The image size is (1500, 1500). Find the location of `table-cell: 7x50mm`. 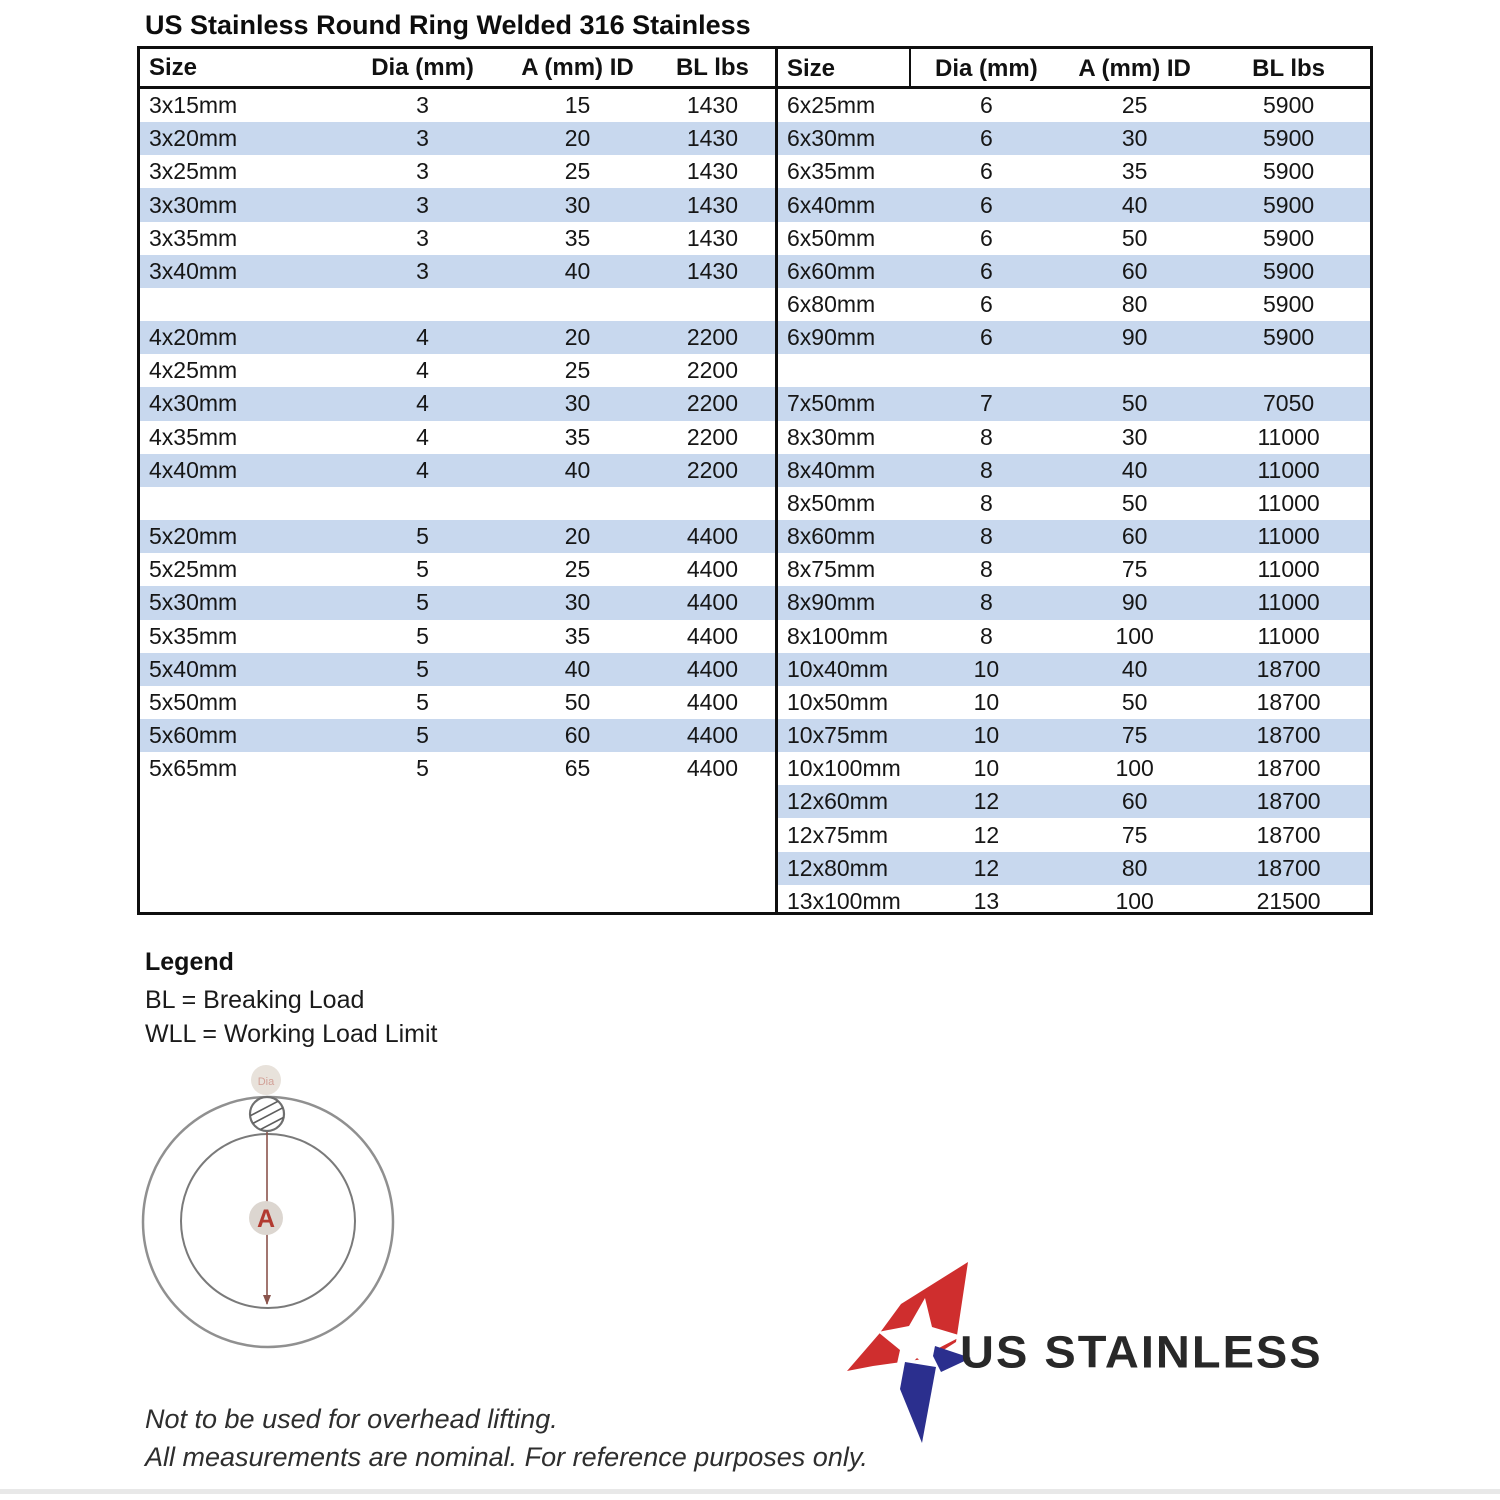

table-cell: 7x50mm is located at coordinates (831, 403).